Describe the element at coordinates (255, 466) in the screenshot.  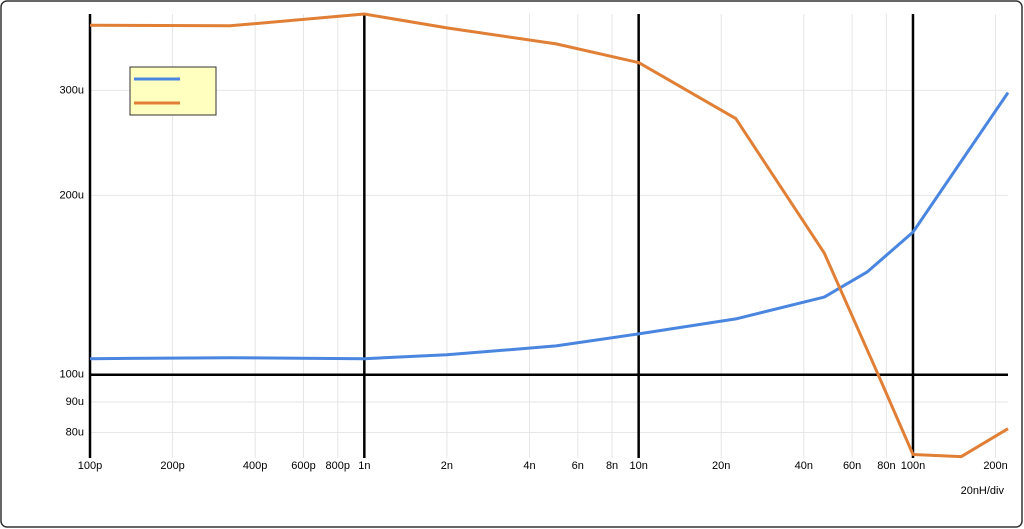
I see `x-tick-label: 400p` at that location.